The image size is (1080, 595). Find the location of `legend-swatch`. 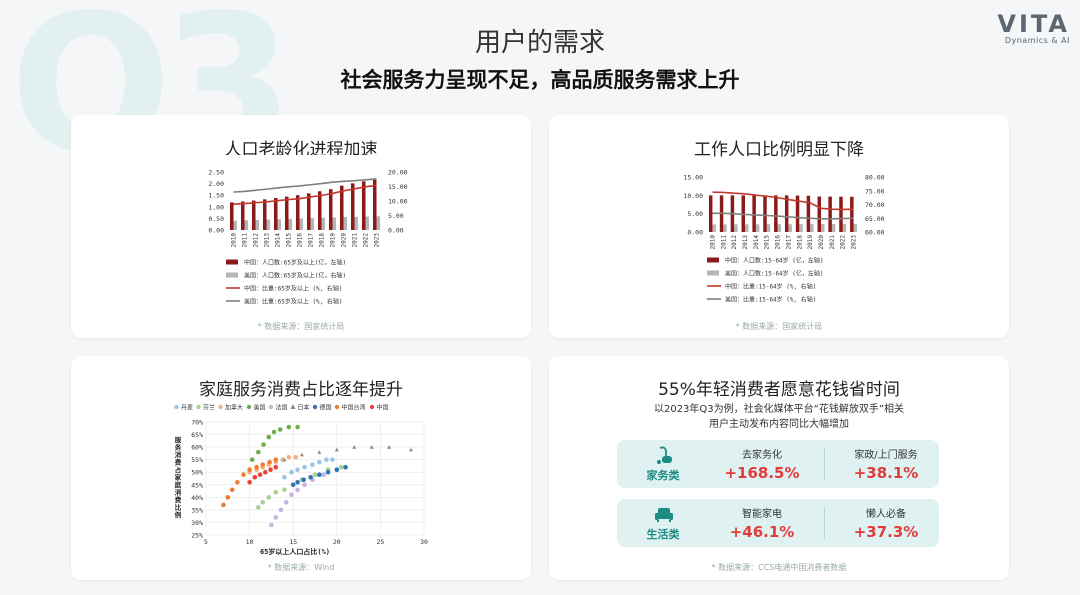

legend-swatch is located at coordinates (232, 275).